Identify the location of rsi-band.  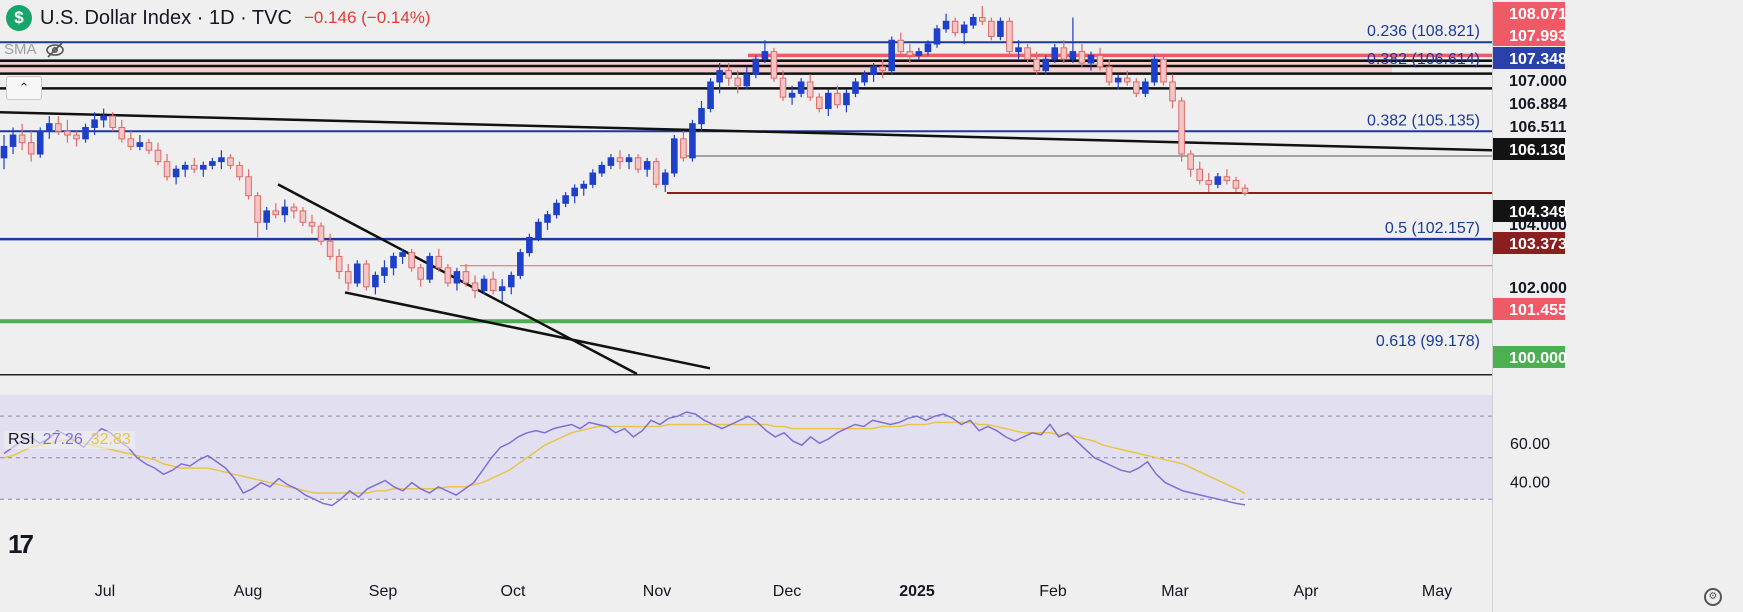
(746, 447).